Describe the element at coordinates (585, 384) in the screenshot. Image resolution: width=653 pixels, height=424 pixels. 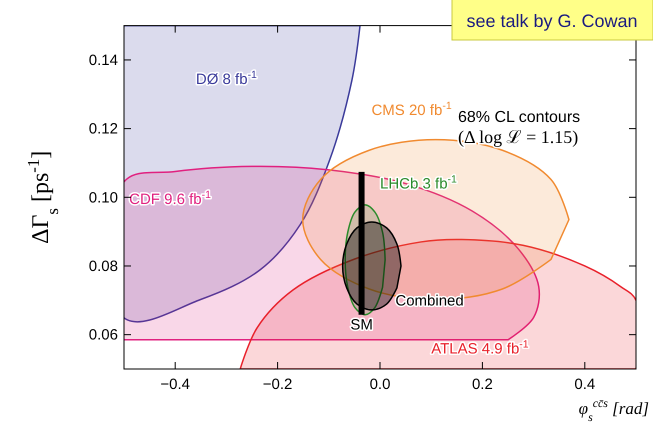
I see `x-tick-label: 0.4` at that location.